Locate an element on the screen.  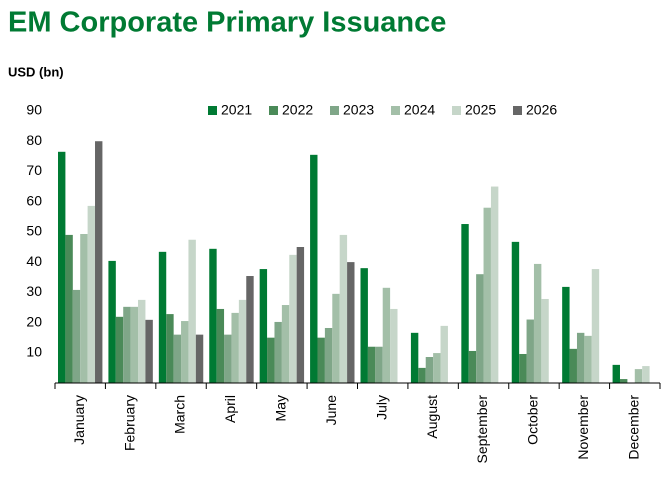
legend-label: 2026 is located at coordinates (541, 110).